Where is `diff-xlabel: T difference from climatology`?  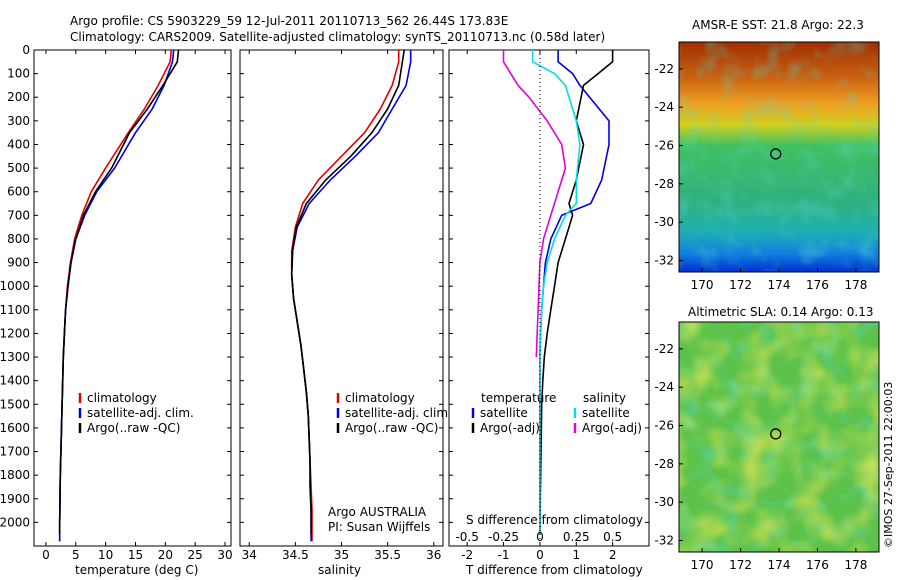
diff-xlabel: T difference from climatology is located at coordinates (554, 570).